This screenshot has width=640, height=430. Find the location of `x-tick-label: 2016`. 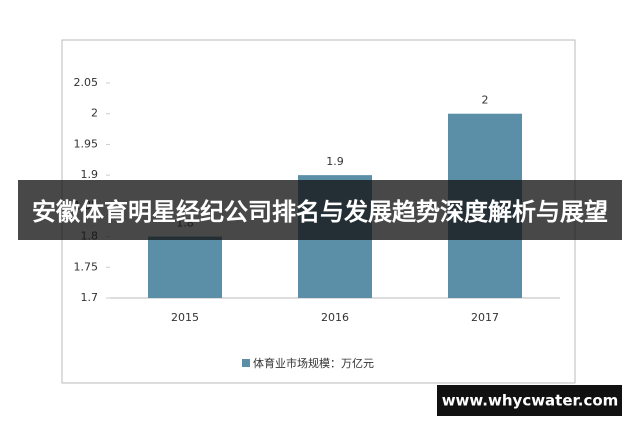

x-tick-label: 2016 is located at coordinates (335, 317).